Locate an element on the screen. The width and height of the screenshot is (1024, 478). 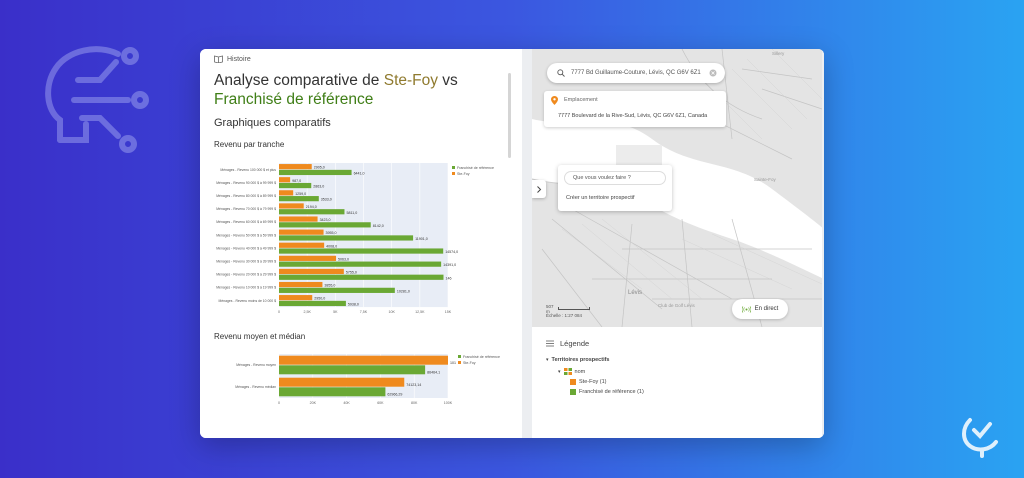
data-label-ste-foy: 3855,0 is located at coordinates (329, 286).